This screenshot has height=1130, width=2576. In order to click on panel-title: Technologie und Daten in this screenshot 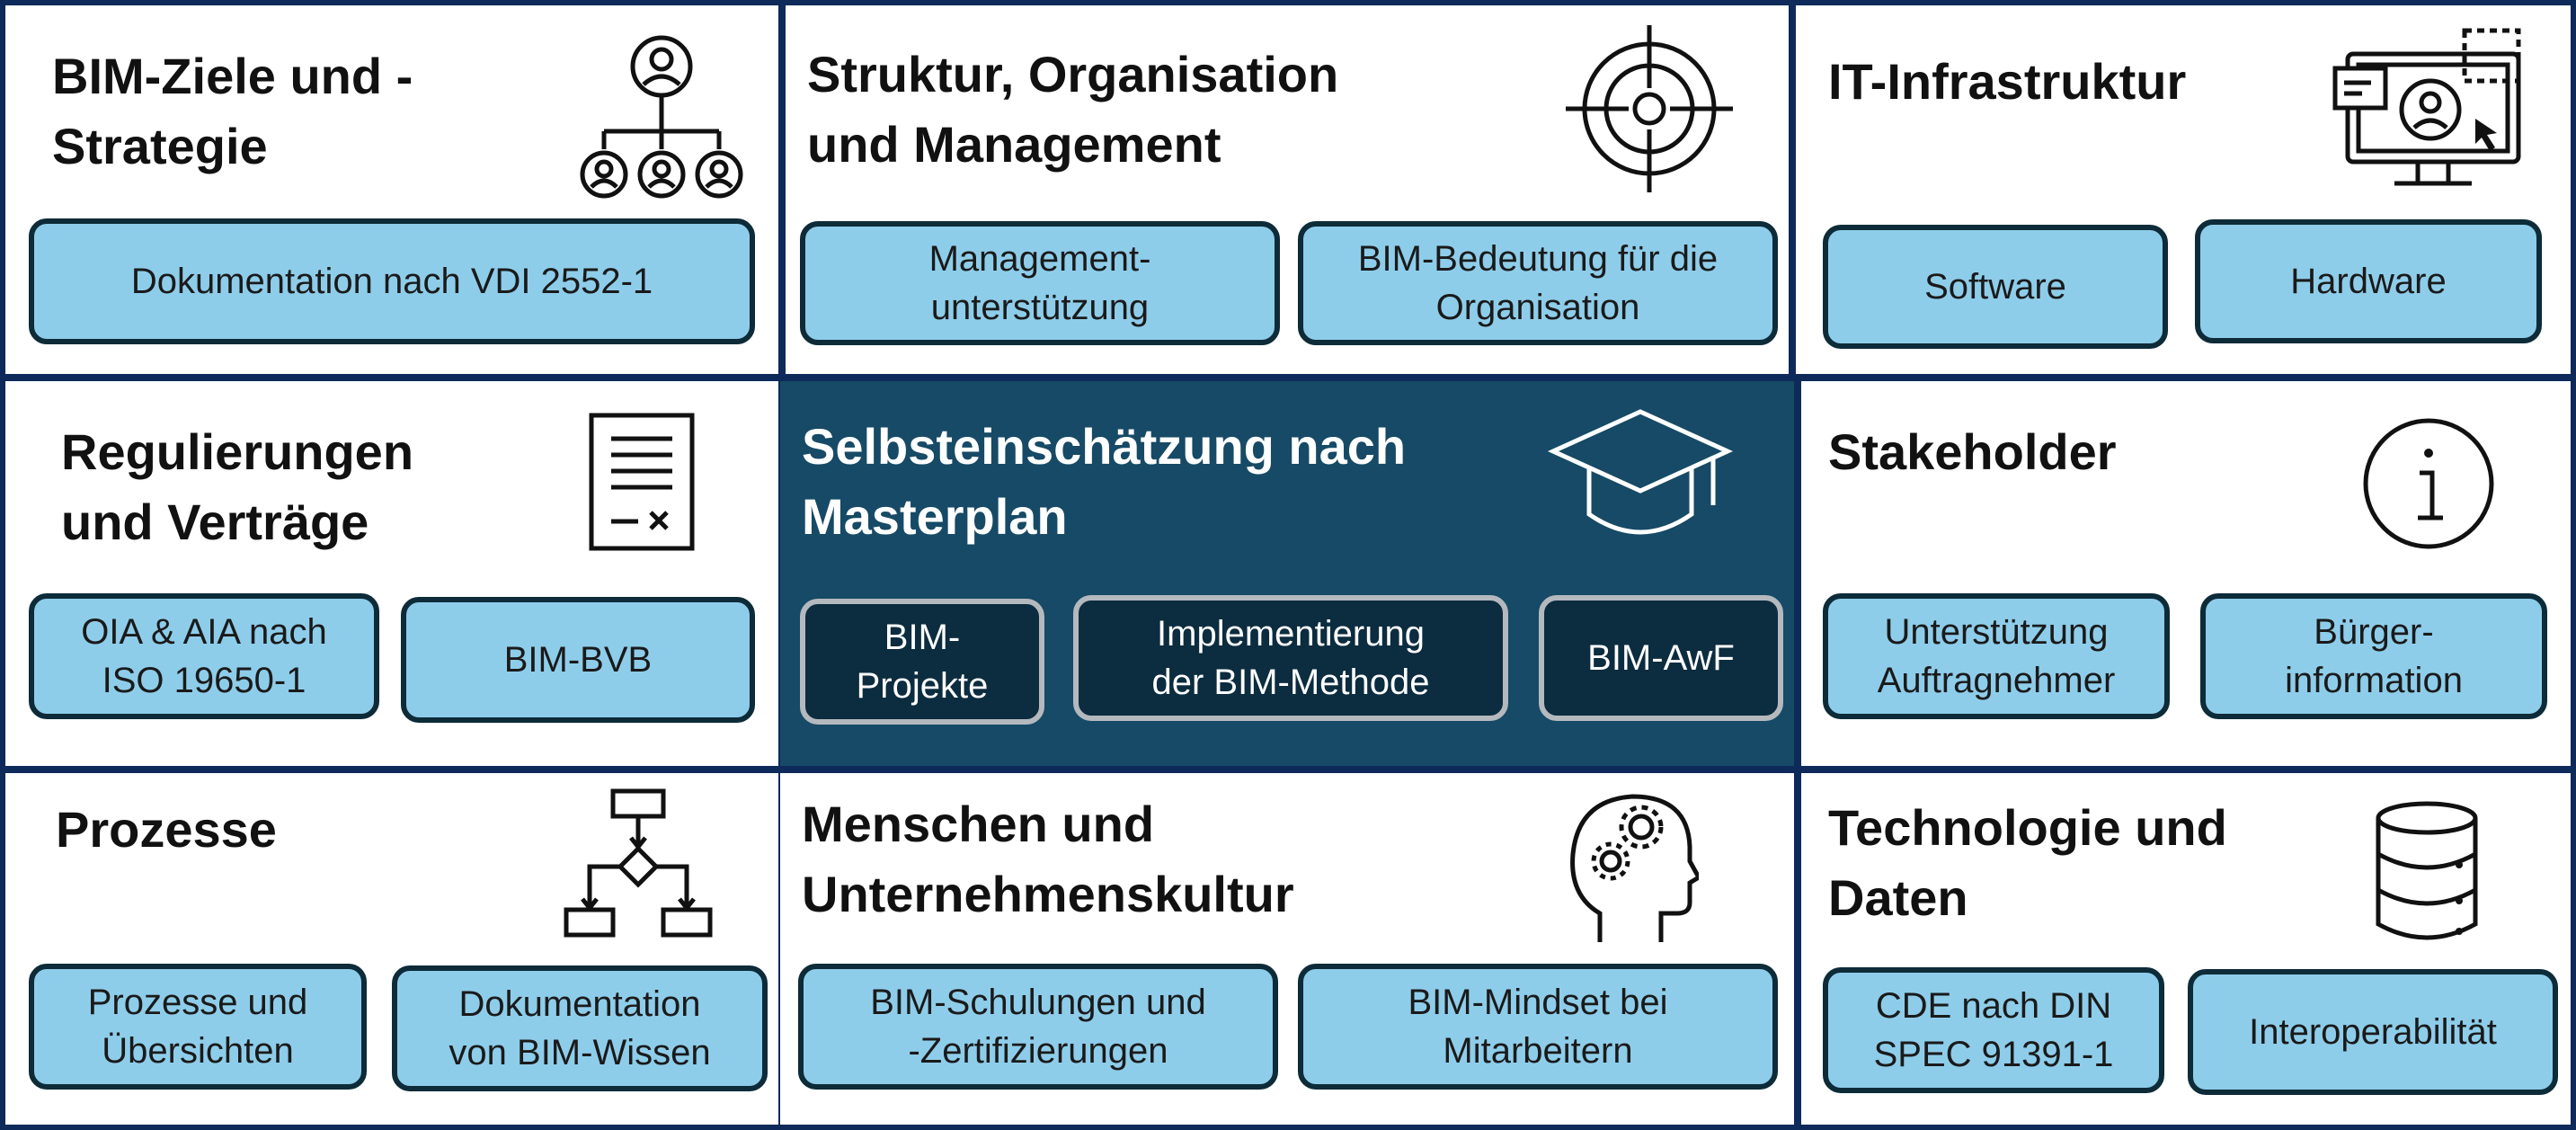, I will do `click(2027, 862)`.